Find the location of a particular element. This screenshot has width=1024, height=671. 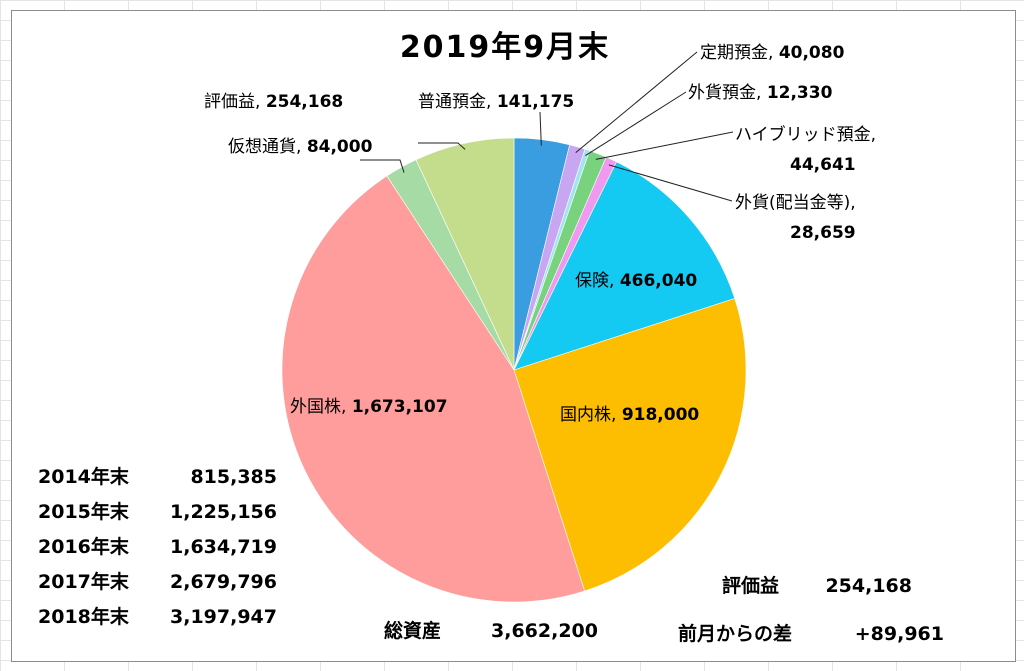

history-value: 815,385 is located at coordinates (233, 477).